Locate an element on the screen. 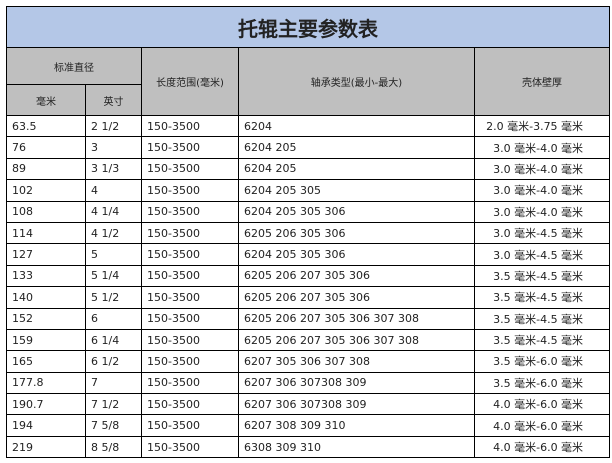 Image resolution: width=612 pixels, height=463 pixels. table-row: 76 3 150-3500 6204 205 3.0 毫米-4.0 毫米 is located at coordinates (308, 147).